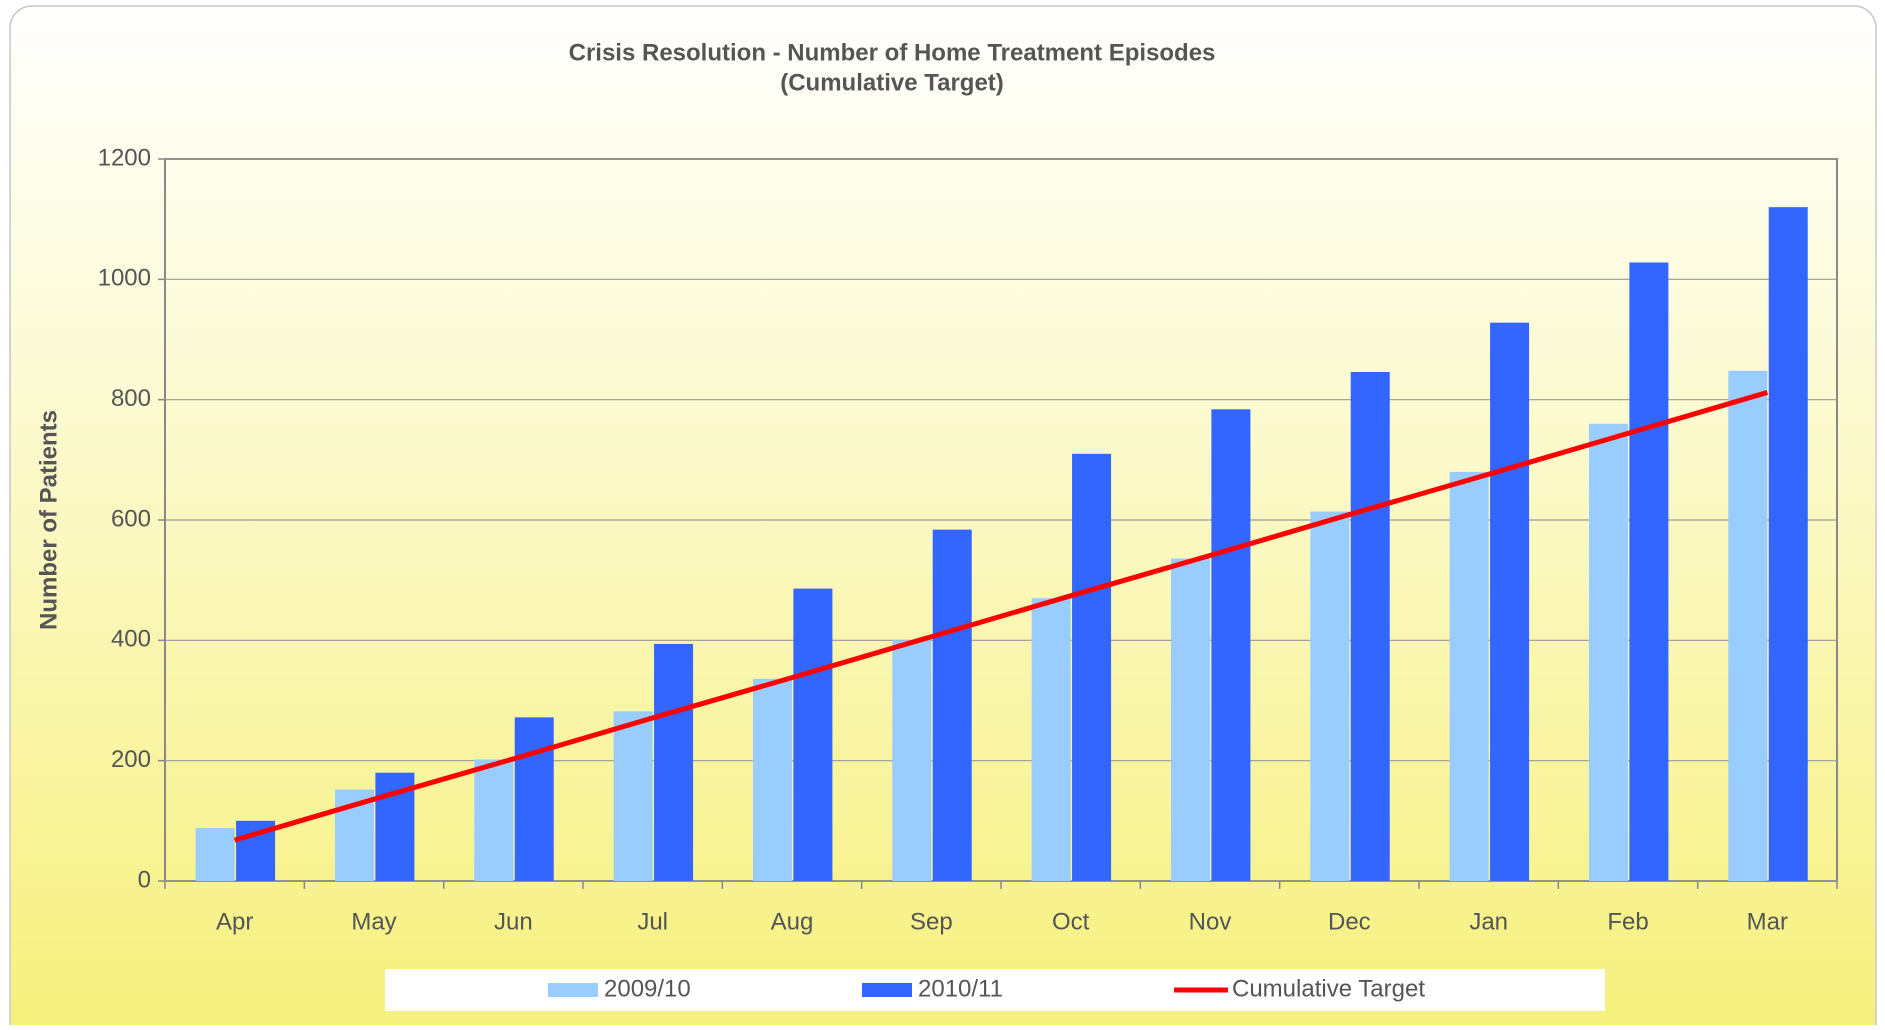 This screenshot has width=1885, height=1030. What do you see at coordinates (131, 518) in the screenshot?
I see `y-tick-label: 600` at bounding box center [131, 518].